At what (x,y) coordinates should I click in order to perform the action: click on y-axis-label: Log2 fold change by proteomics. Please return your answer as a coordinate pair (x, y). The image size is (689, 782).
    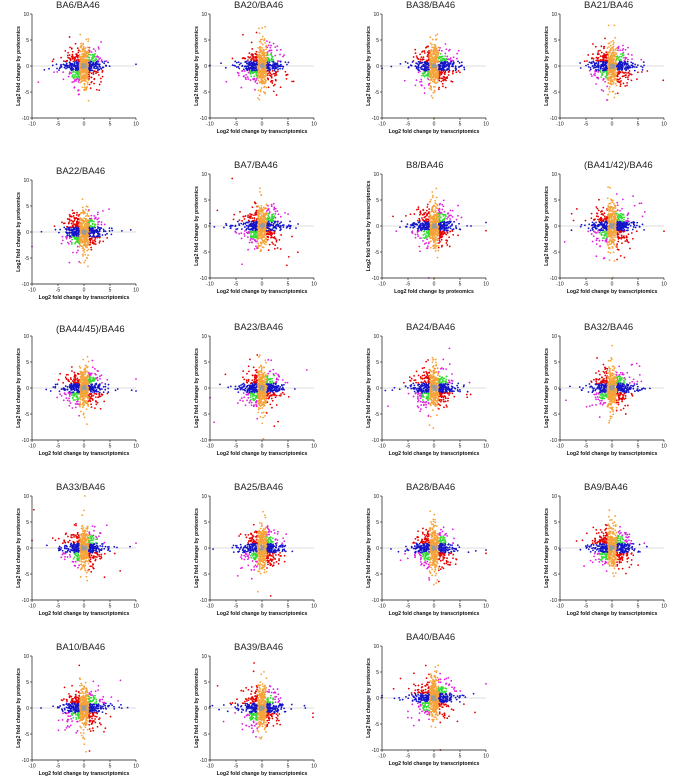
    Looking at the image, I should click on (19, 66).